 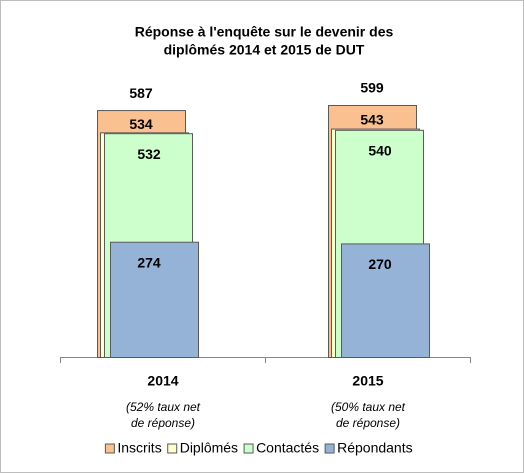 What do you see at coordinates (375, 448) in the screenshot?
I see `legend-label: Répondants` at bounding box center [375, 448].